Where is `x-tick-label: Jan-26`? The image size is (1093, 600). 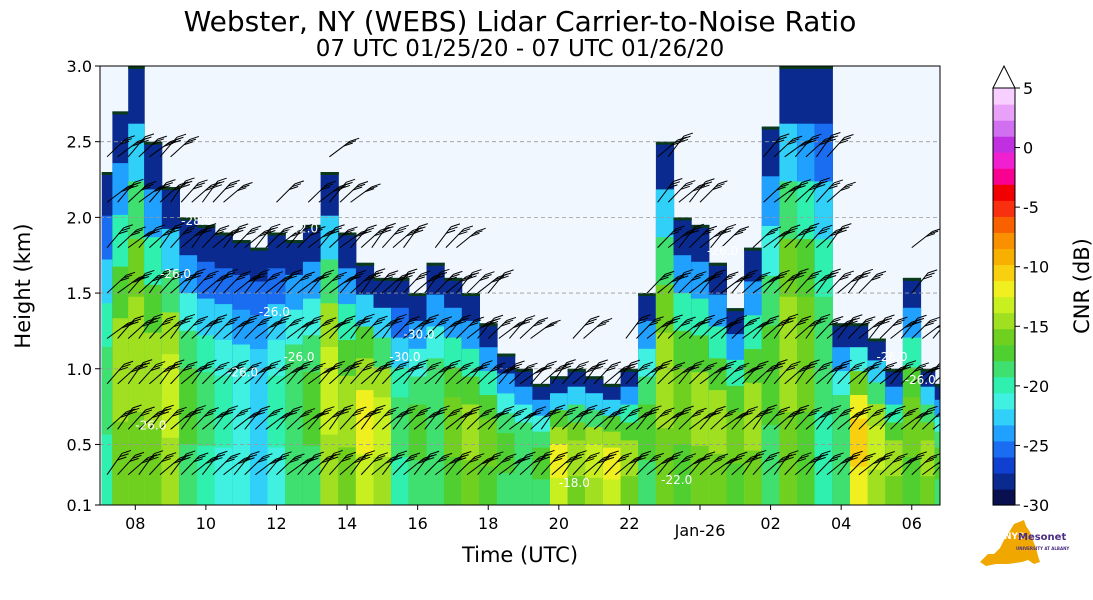 x-tick-label: Jan-26 is located at coordinates (700, 530).